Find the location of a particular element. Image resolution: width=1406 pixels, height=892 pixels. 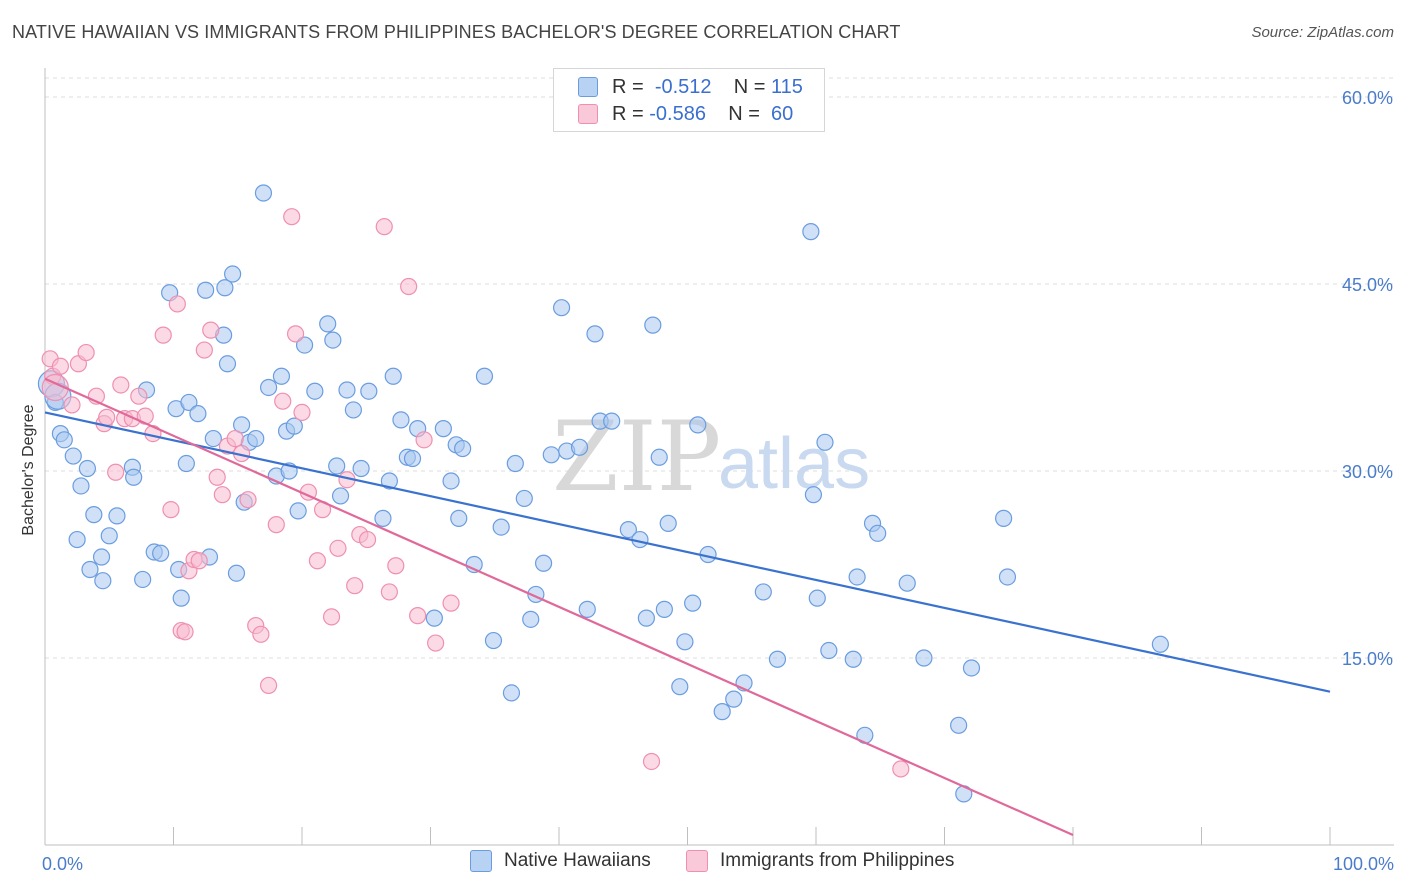

source-credit: Source: ZipAtlas.com is located at coordinates (1322, 32).